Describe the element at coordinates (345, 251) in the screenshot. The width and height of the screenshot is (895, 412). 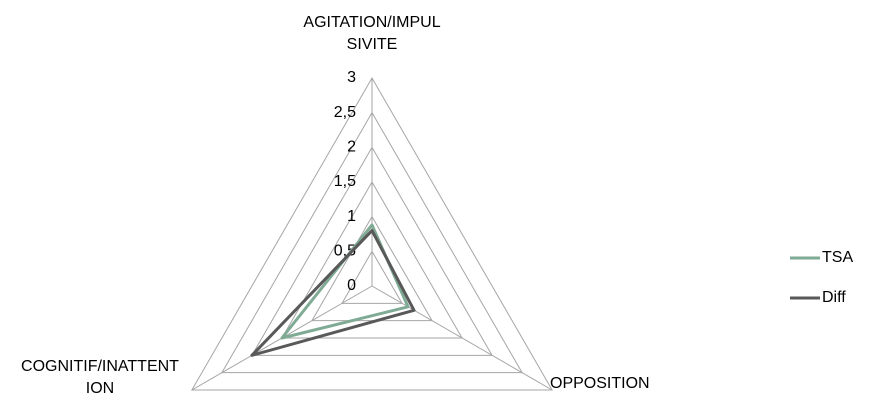
I see `r-tick-label: 0,5` at that location.